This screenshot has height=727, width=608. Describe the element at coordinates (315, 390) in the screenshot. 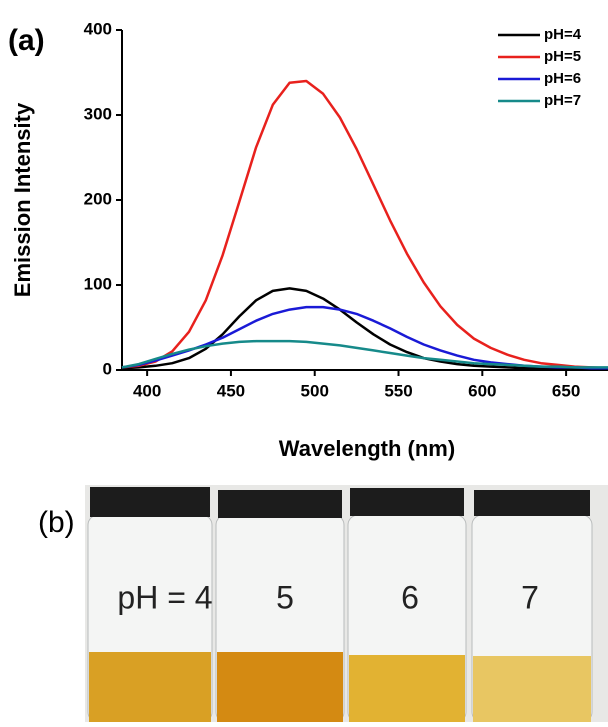

I see `x-tick-label: 500` at that location.